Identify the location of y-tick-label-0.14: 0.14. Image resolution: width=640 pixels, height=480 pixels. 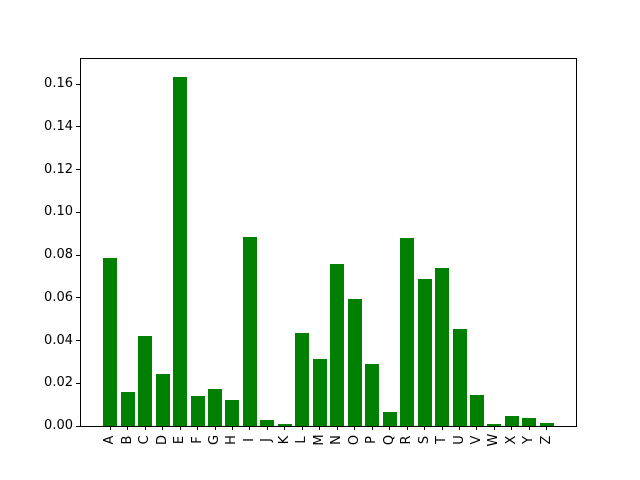
(58, 126).